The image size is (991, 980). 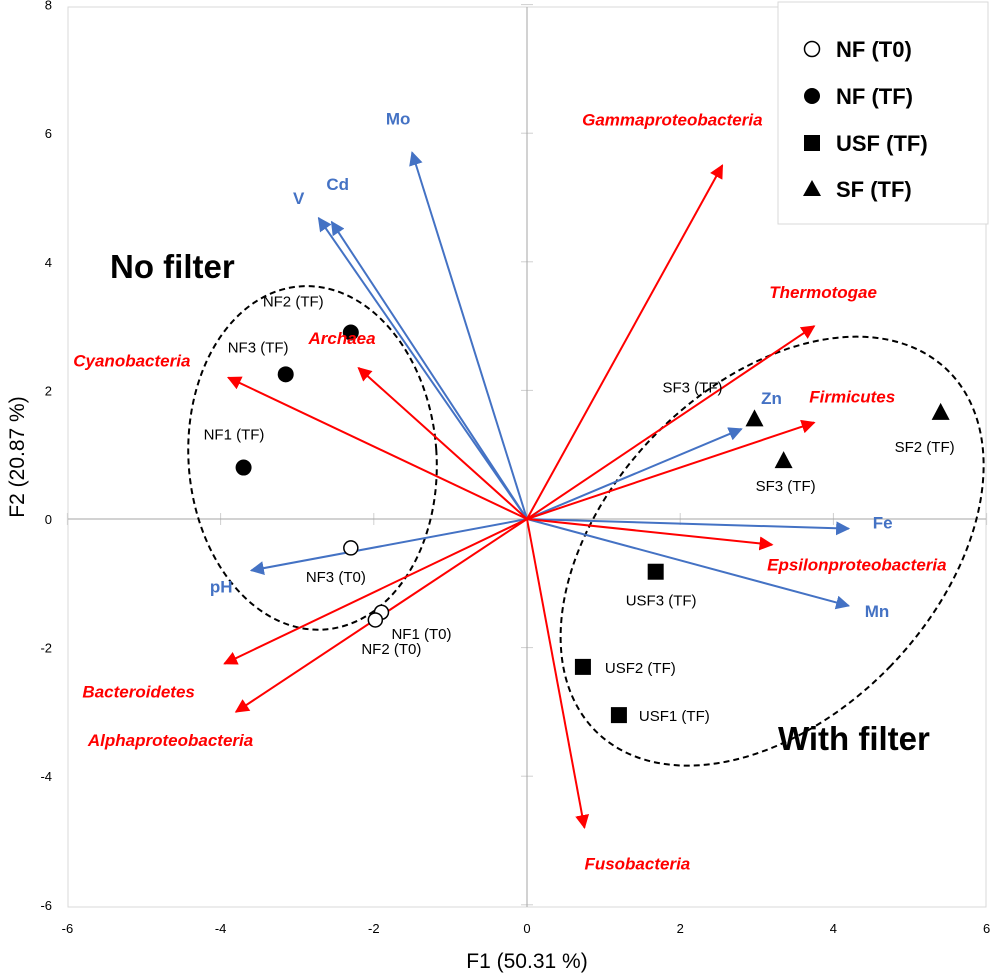 I want to click on x-tick-label: 2, so click(x=680, y=928).